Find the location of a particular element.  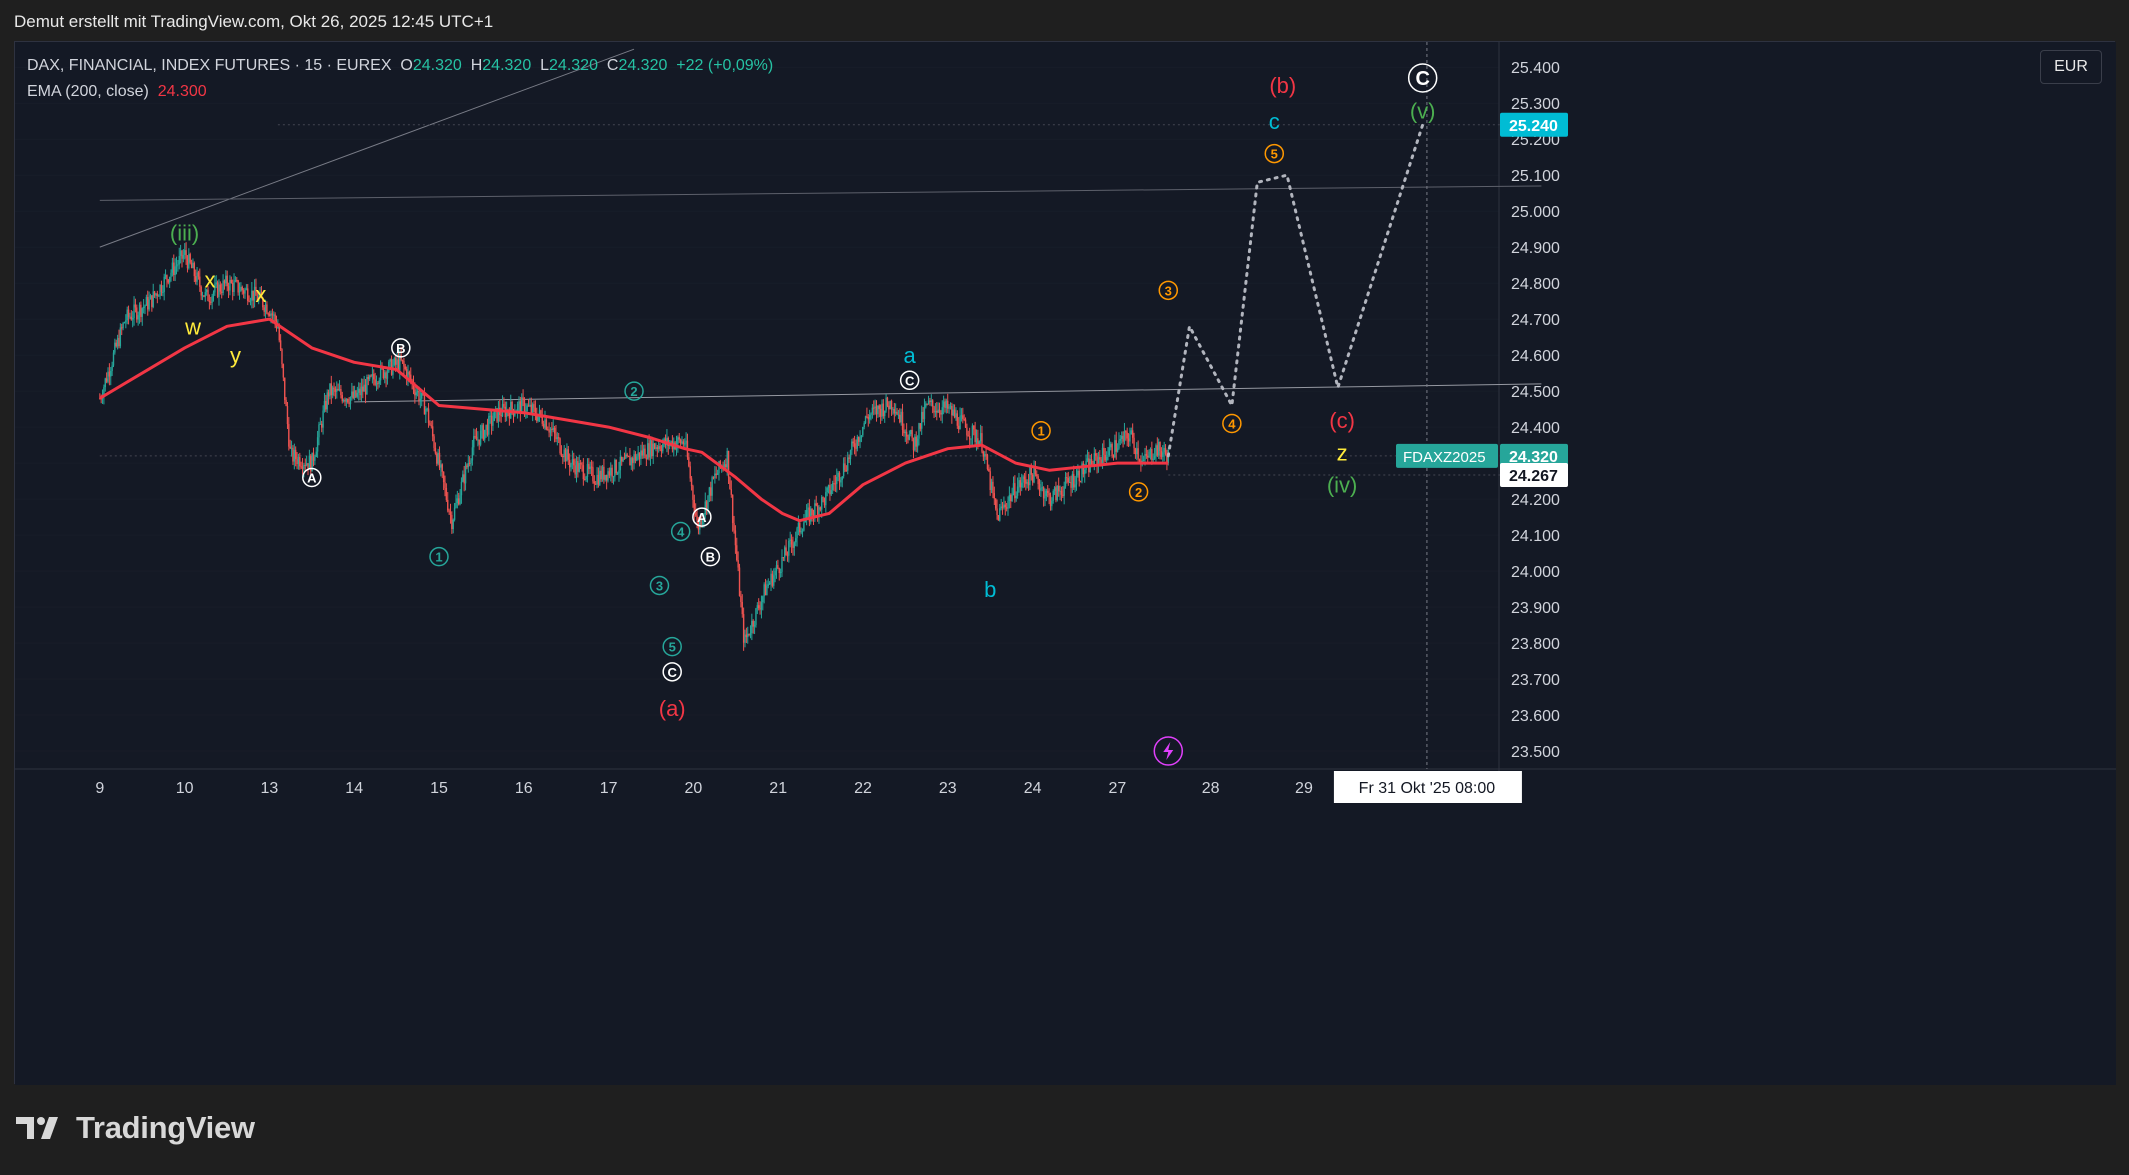

wave-label: (iv) is located at coordinates (1342, 485).